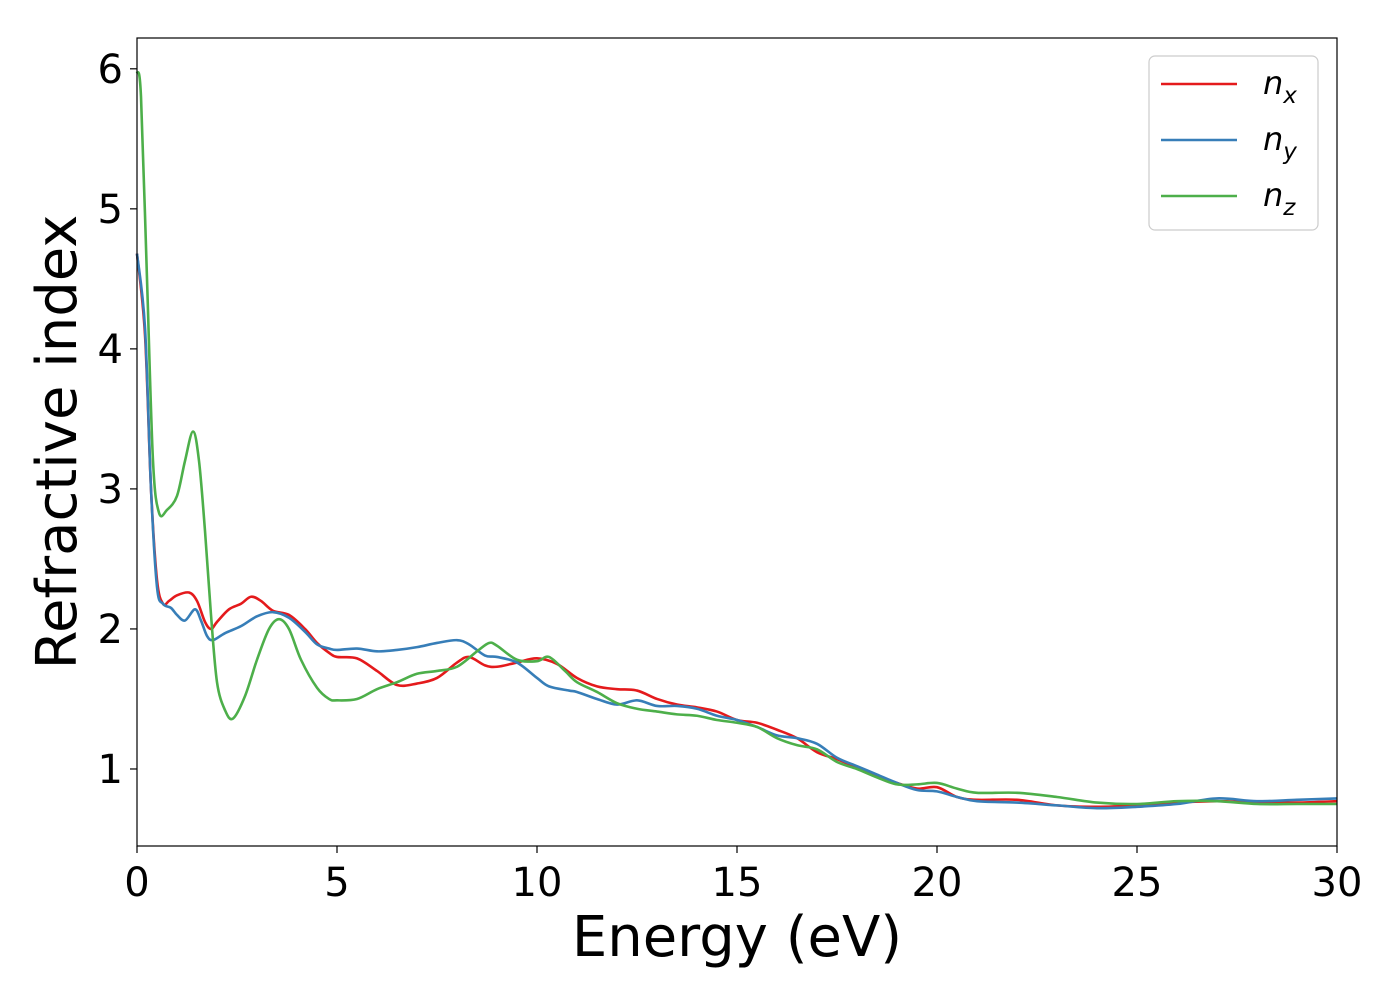 The width and height of the screenshot is (1400, 1000). What do you see at coordinates (136, 883) in the screenshot?
I see `x-tick-label: 0` at bounding box center [136, 883].